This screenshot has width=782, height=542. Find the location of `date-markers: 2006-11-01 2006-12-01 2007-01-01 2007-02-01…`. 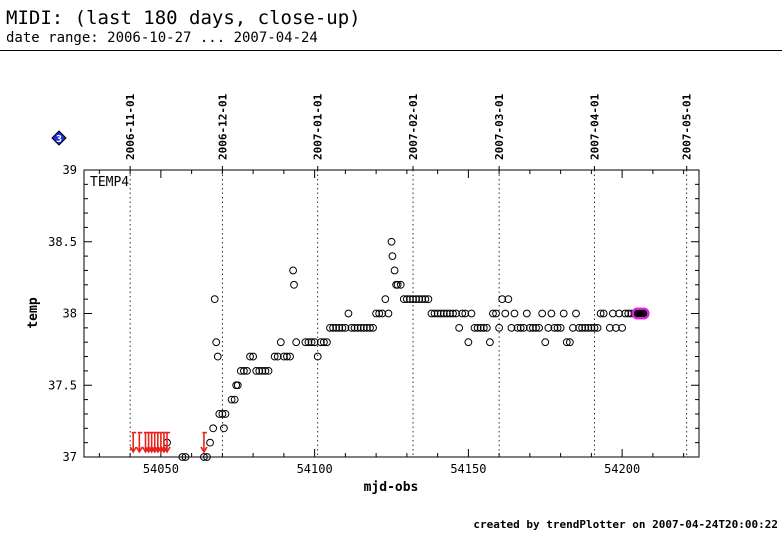

date-markers: 2006-11-01 2006-12-01 2007-01-01 2007-02-01… is located at coordinates (409, 131).